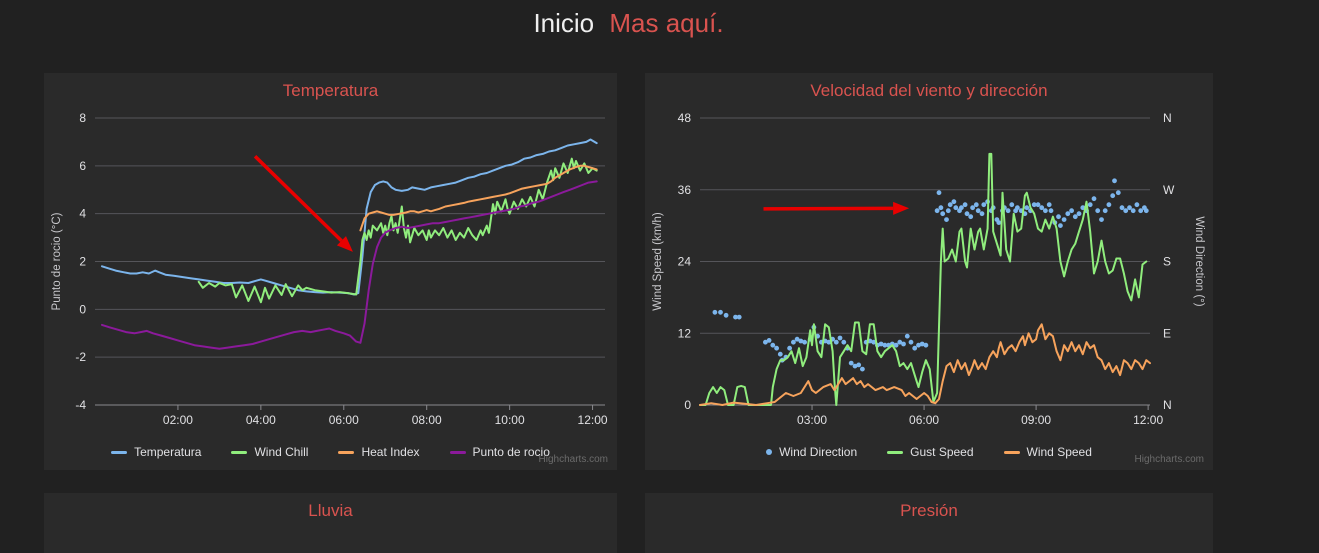  Describe the element at coordinates (685, 190) in the screenshot. I see `y-tick-label: 36` at that location.